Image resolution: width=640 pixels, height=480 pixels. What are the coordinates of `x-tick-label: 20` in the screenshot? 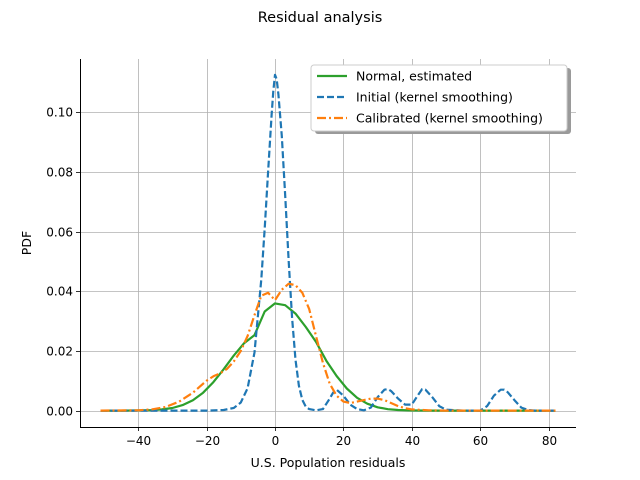 It's located at (343, 441).